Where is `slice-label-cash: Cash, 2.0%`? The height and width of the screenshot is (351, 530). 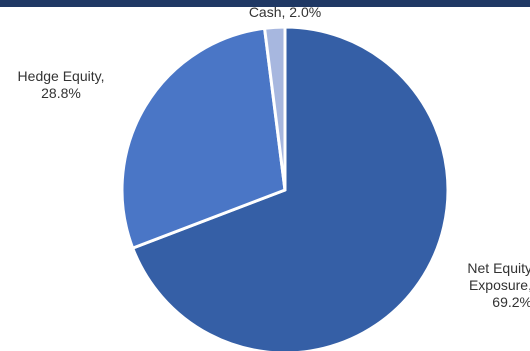
slice-label-cash: Cash, 2.0% is located at coordinates (285, 12).